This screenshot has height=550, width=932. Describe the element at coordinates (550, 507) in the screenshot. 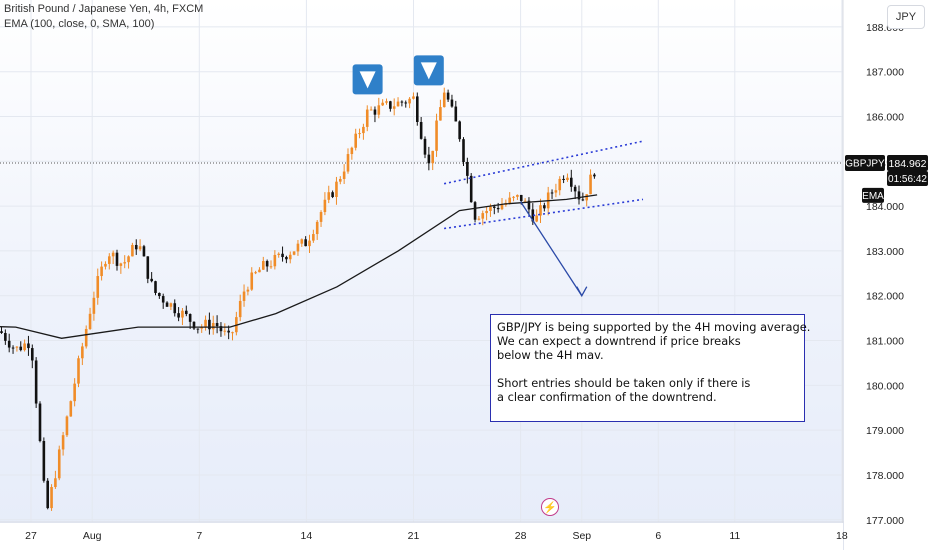

I see `lightning-icon: ⚡` at that location.